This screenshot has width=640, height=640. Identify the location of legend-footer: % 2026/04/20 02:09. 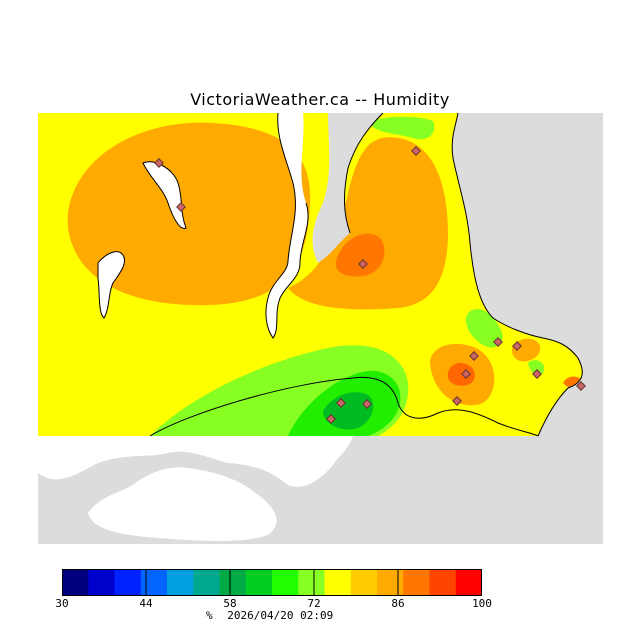
(273, 615).